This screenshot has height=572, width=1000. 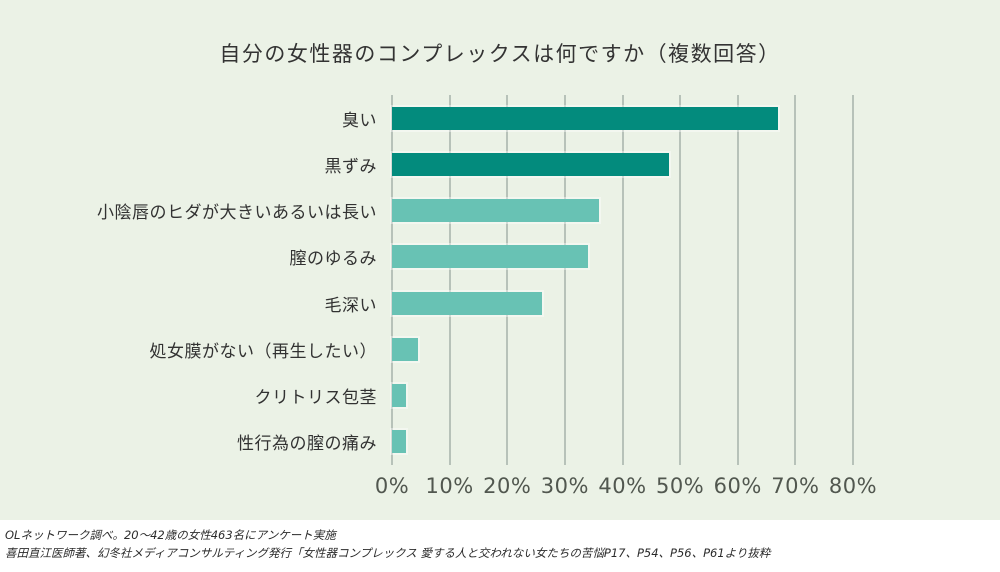 I want to click on x-tick-label: 60%, so click(x=737, y=486).